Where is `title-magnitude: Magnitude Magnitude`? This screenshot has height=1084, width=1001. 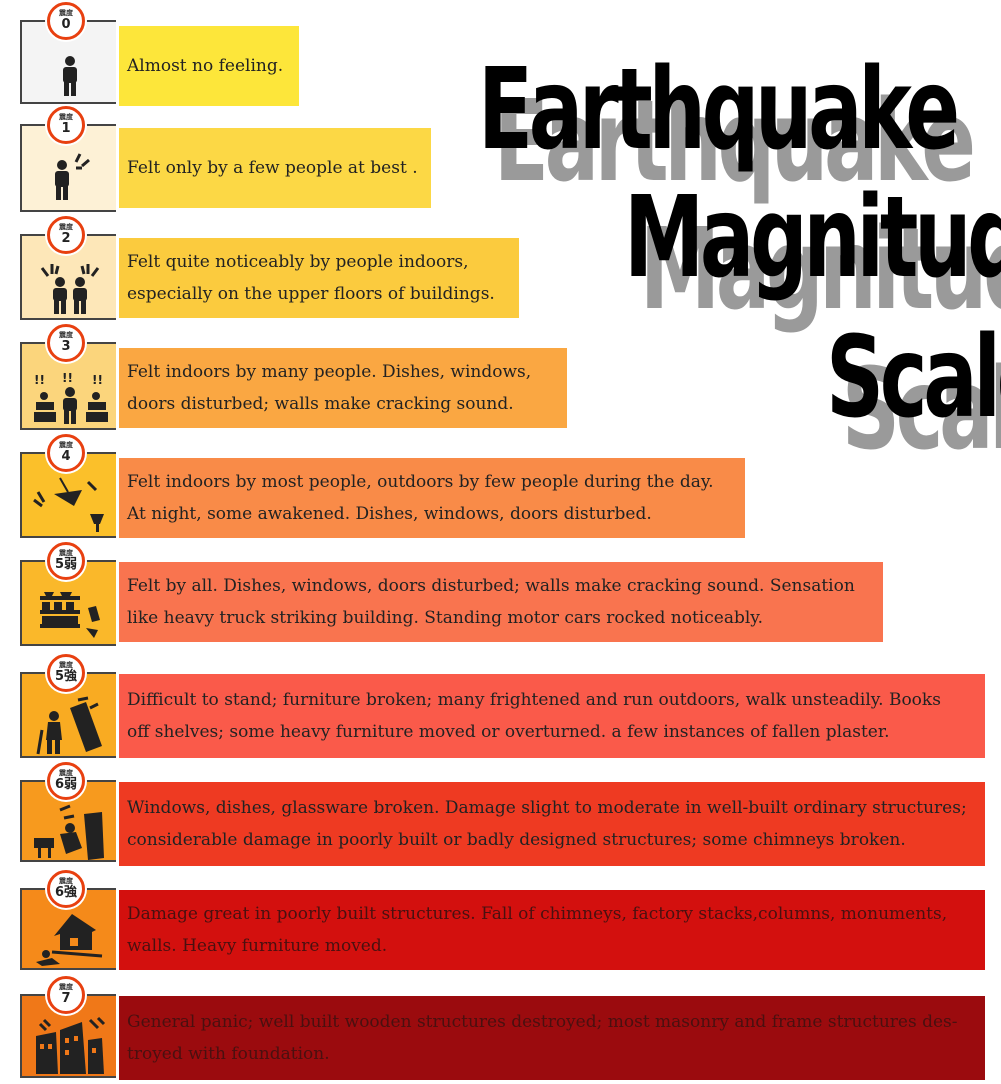
title-magnitude: Magnitude Magnitude is located at coordinates (812, 254).